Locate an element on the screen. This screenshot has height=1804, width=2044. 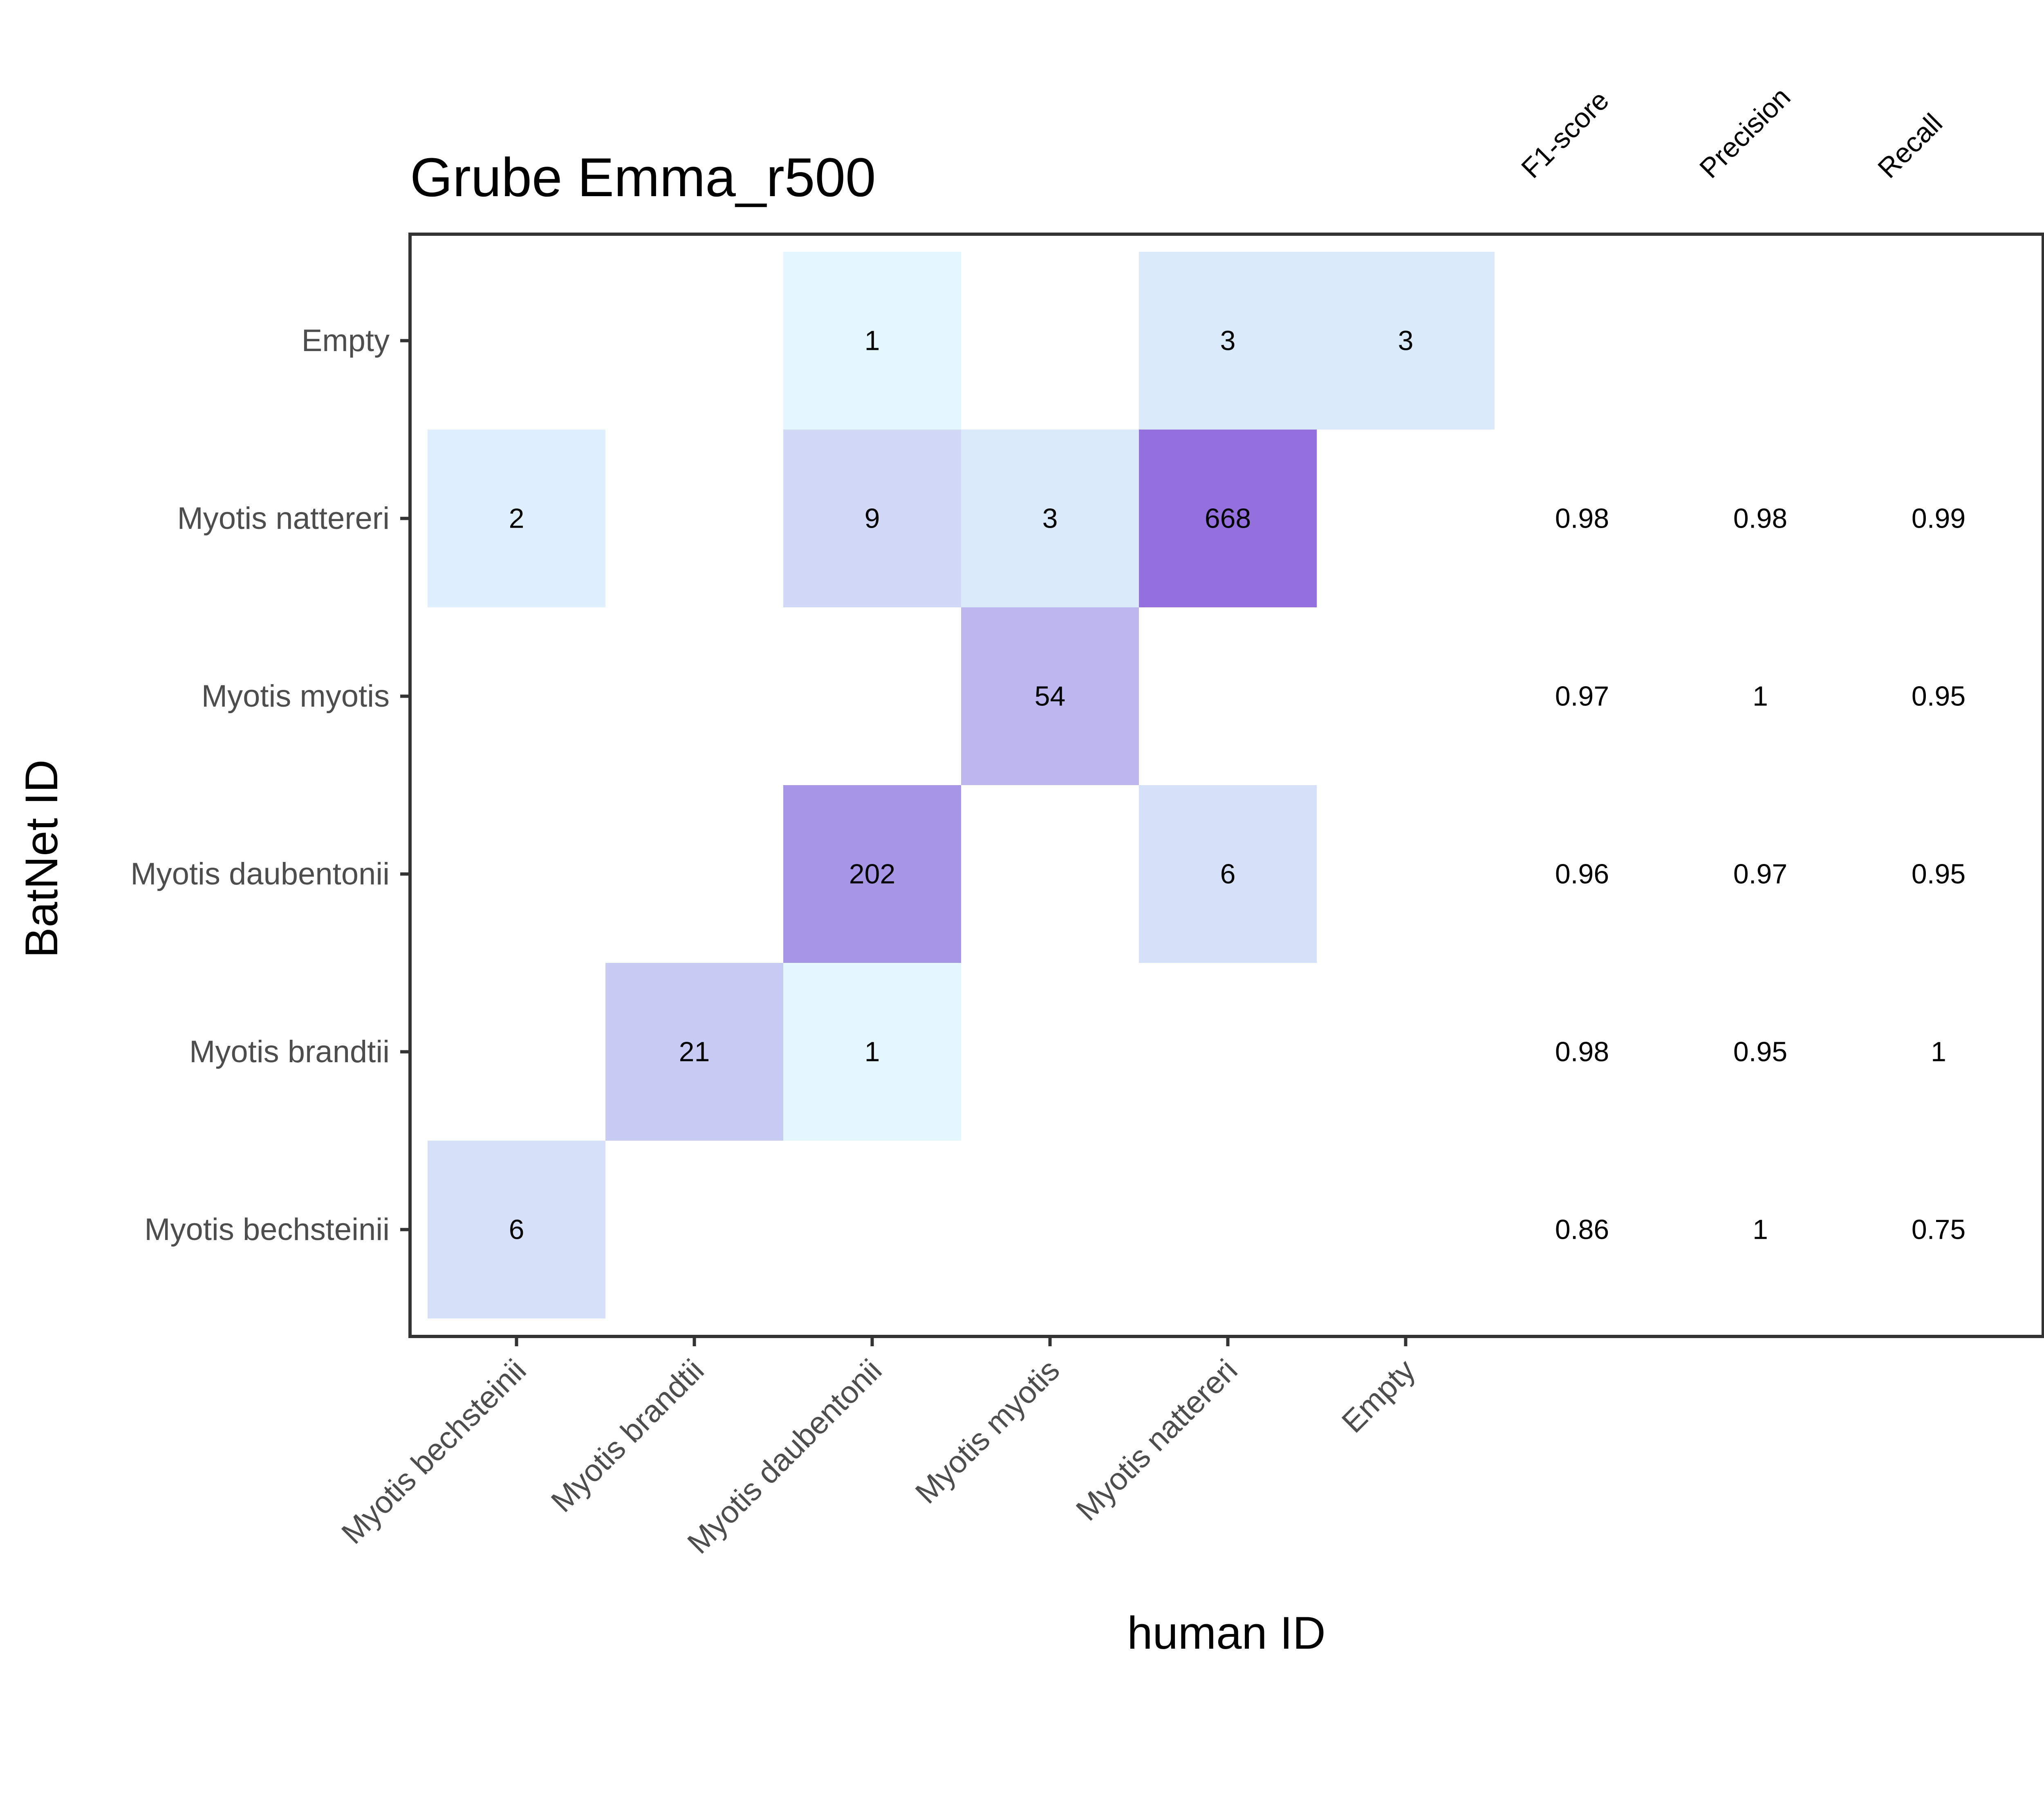
y-tick-label: Myotis bechsteinii is located at coordinates (267, 1229).